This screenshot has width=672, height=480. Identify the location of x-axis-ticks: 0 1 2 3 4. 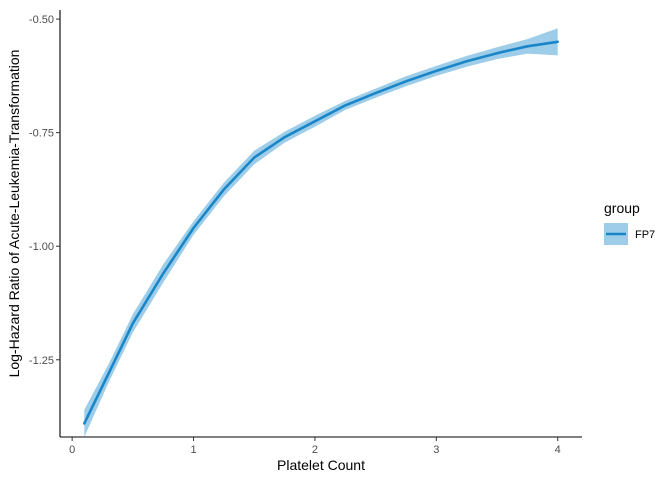
(315, 446).